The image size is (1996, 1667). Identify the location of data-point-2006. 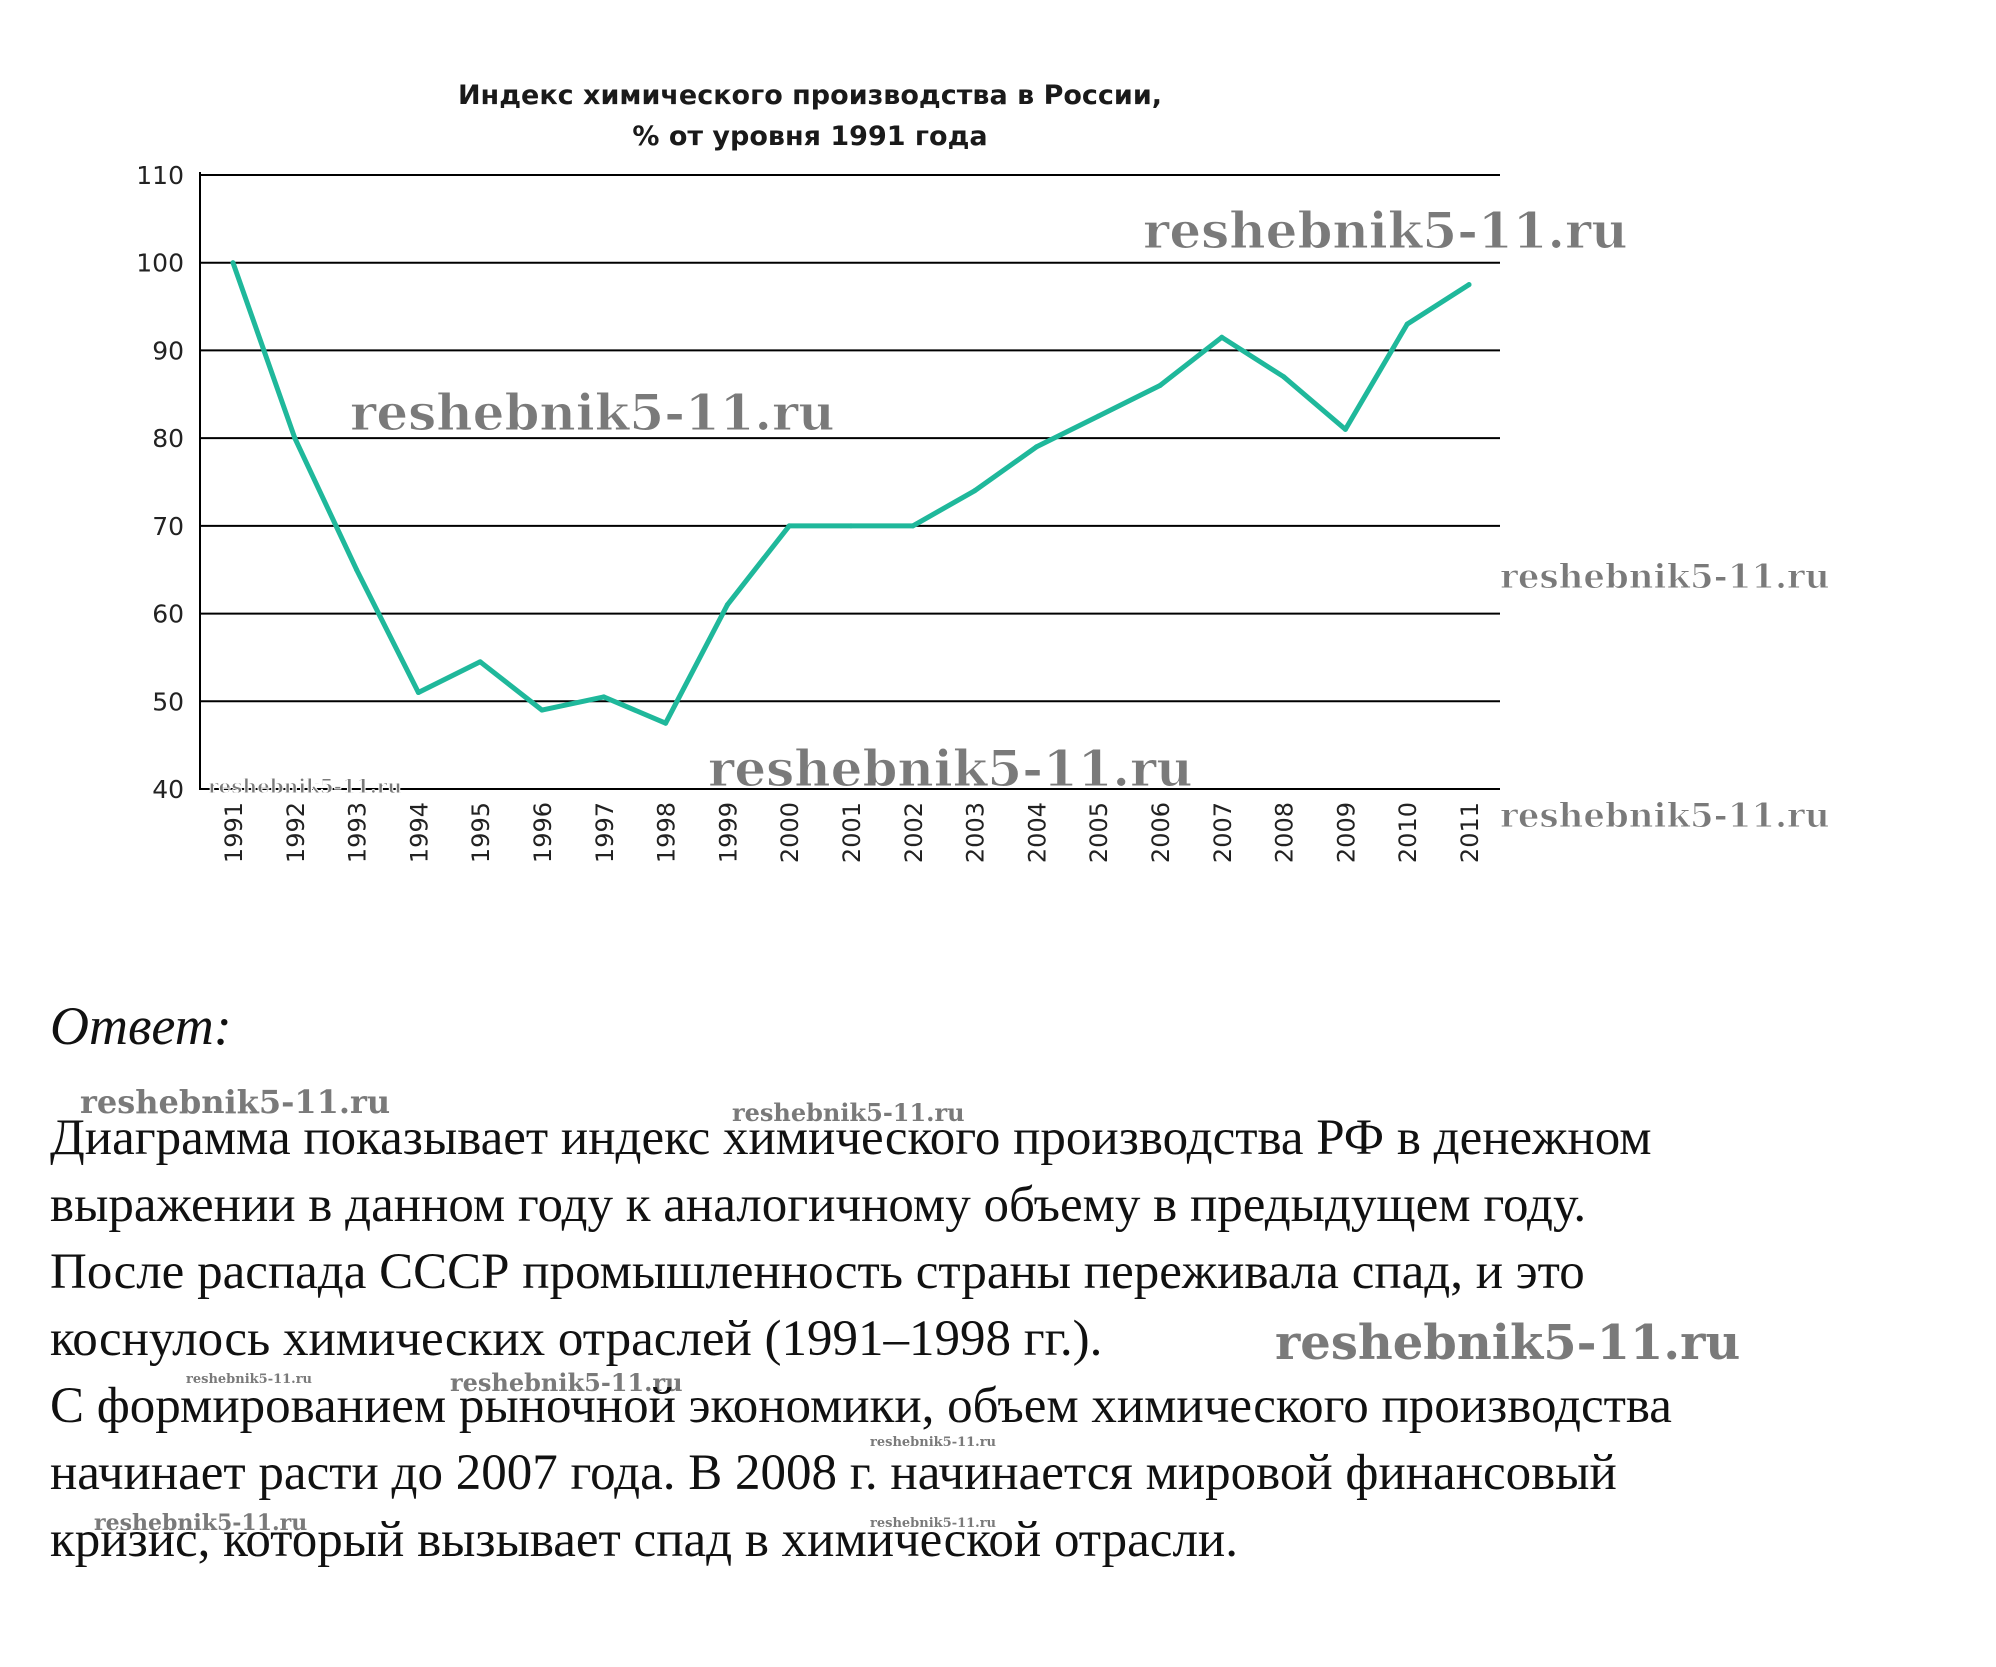
(1160, 386).